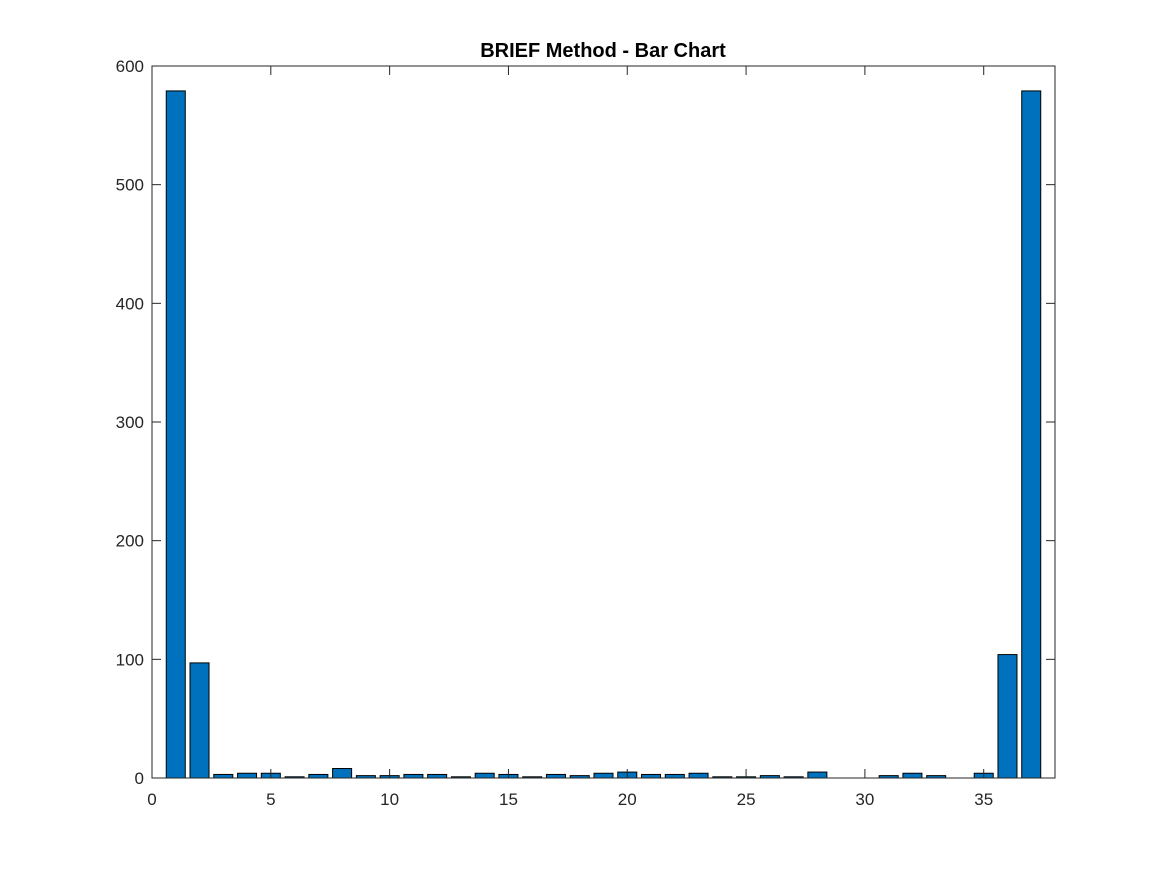  I want to click on y-tick-label-0: 0, so click(139, 778).